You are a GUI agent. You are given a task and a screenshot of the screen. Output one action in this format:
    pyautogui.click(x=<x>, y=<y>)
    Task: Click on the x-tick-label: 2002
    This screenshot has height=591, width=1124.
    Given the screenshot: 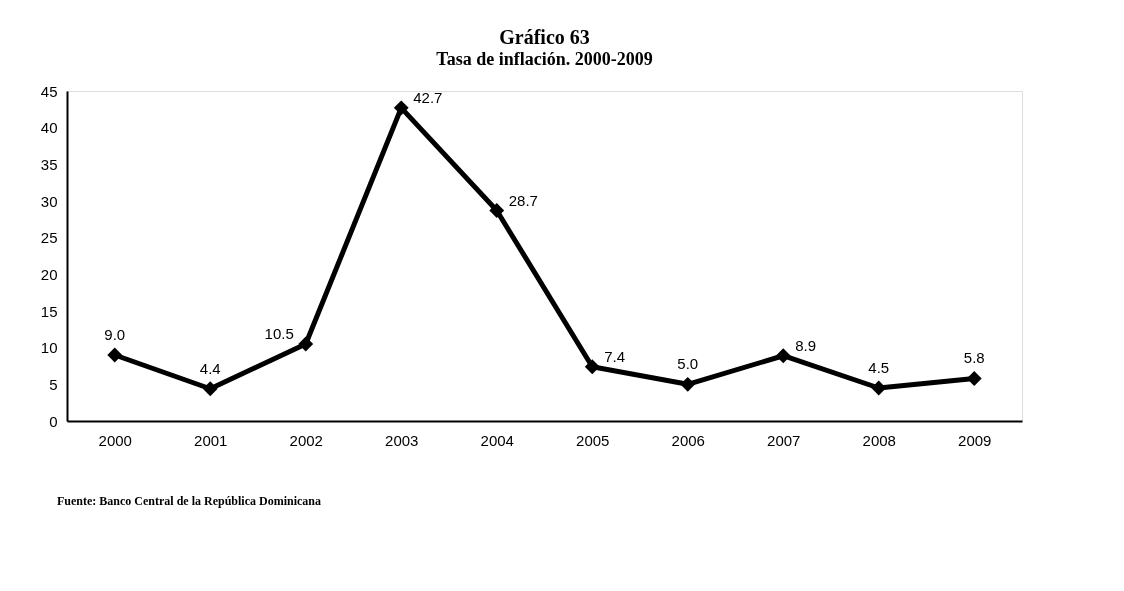 What is the action you would take?
    pyautogui.click(x=306, y=440)
    